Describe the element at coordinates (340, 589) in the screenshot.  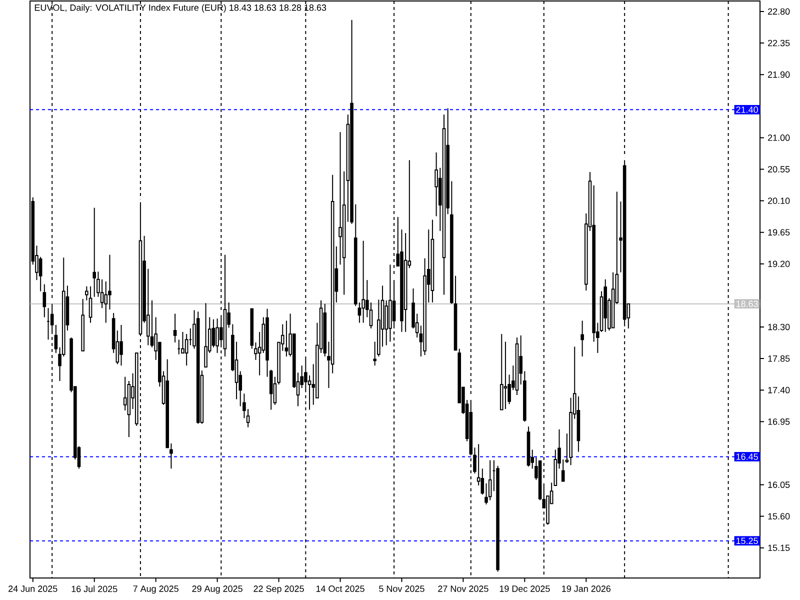
I see `x-tick-label: 14 Oct 2025` at that location.